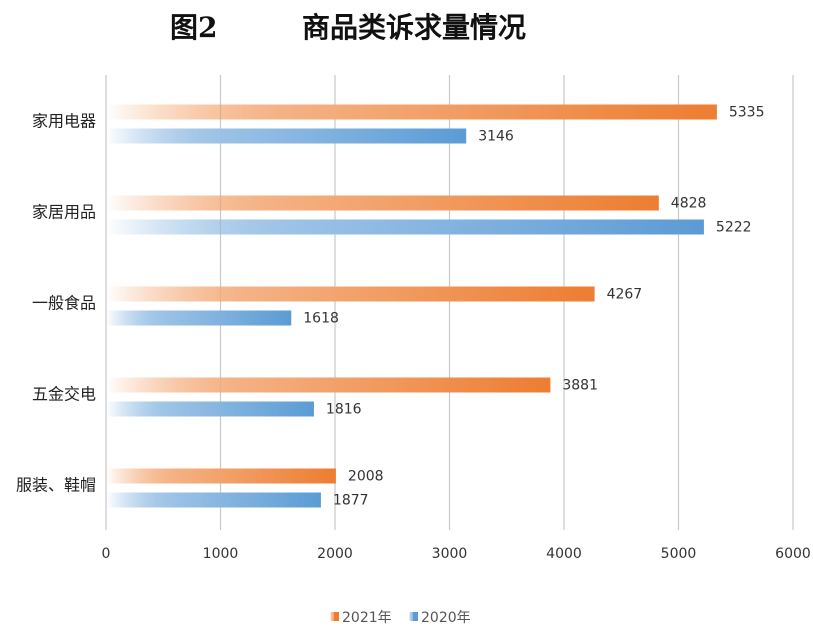 Image resolution: width=813 pixels, height=635 pixels. Describe the element at coordinates (366, 477) in the screenshot. I see `data-label: 2008` at that location.